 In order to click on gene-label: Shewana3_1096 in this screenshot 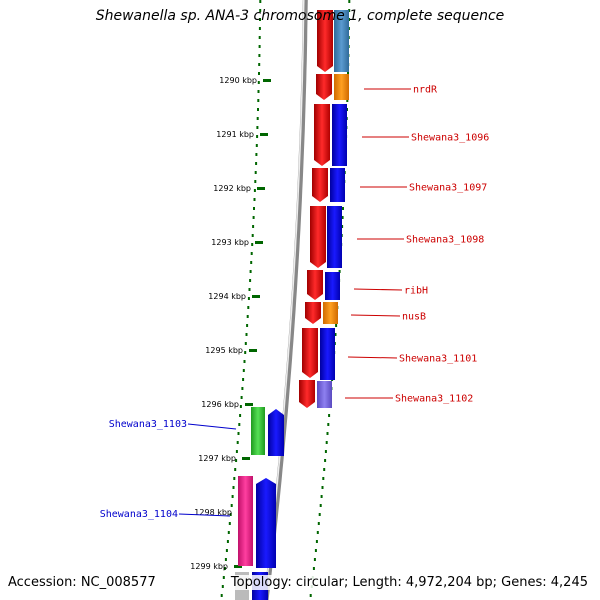, I will do `click(450, 138)`.